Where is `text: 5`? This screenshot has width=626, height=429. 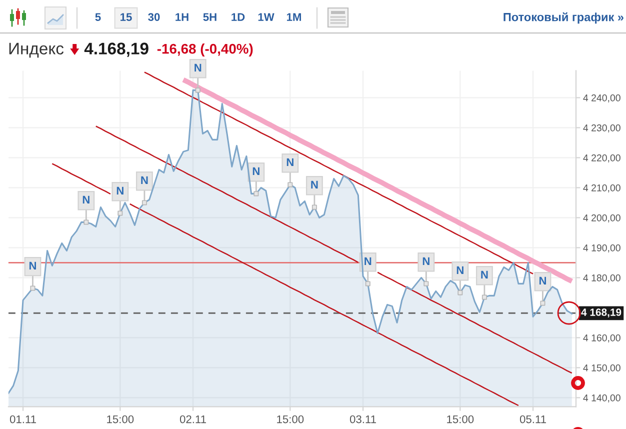 text: 5 is located at coordinates (98, 17).